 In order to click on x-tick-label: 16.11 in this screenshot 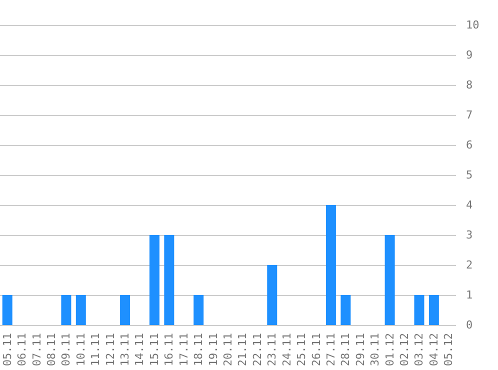, I will do `click(169, 349)`.